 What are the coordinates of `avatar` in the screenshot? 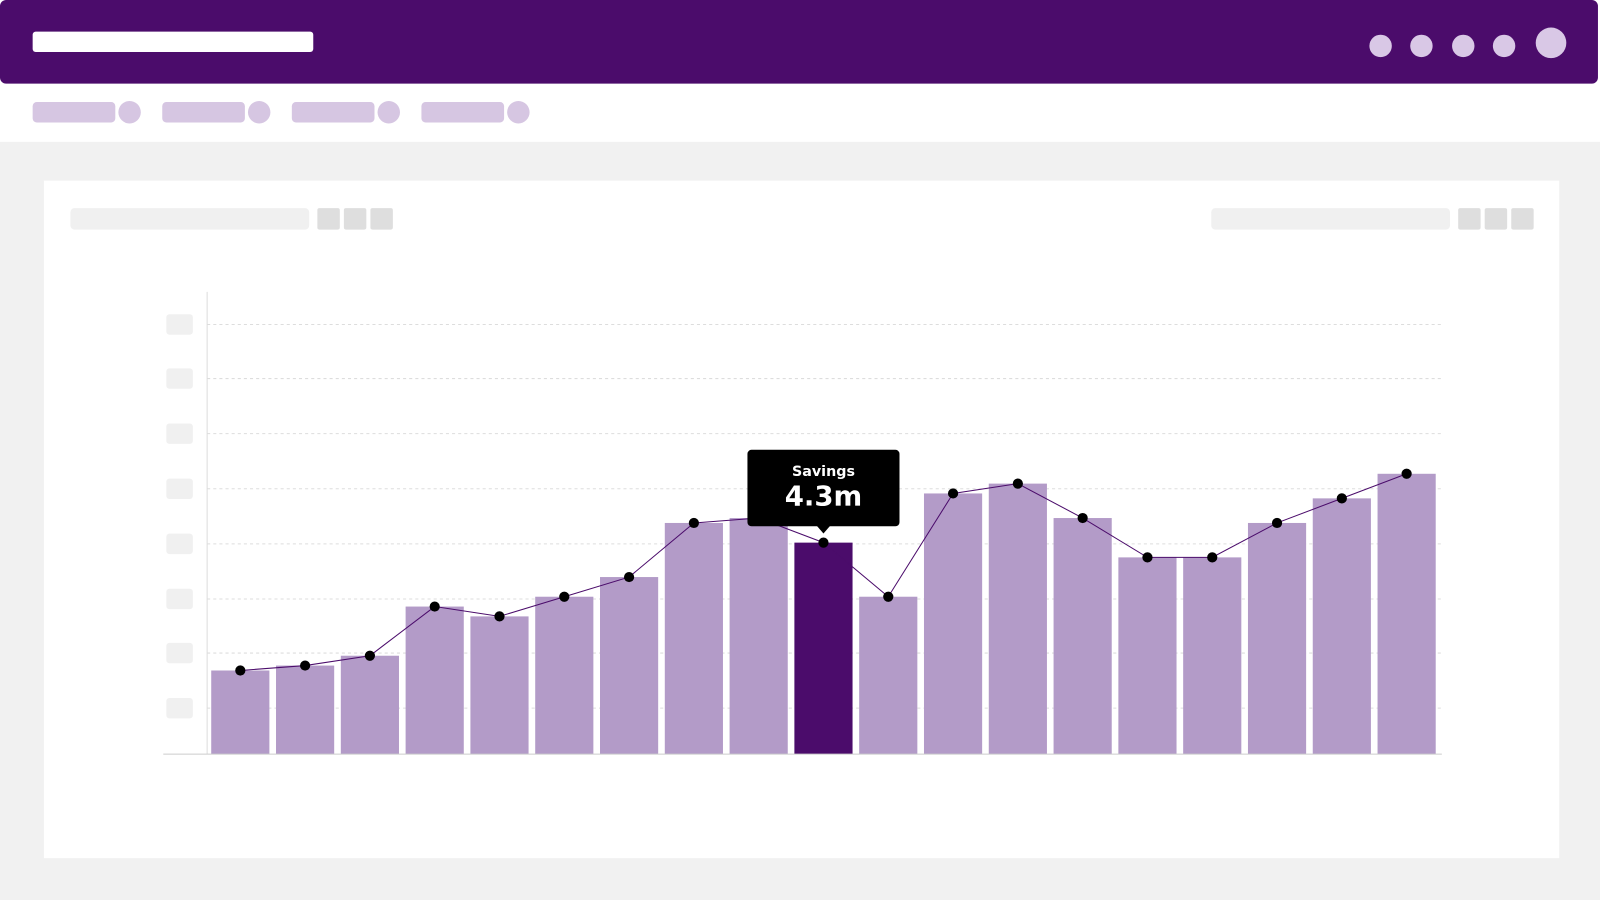 It's located at (1551, 43).